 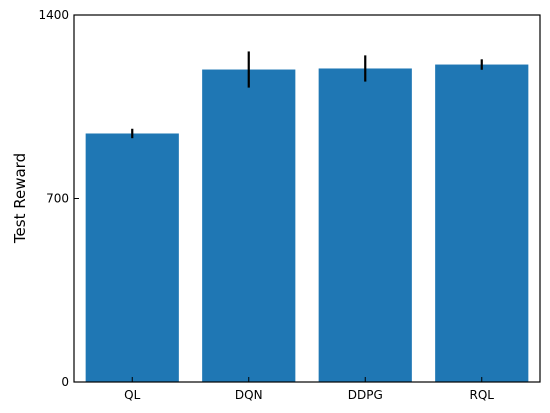 What do you see at coordinates (307, 95) in the screenshot?
I see `error-bars-layer` at bounding box center [307, 95].